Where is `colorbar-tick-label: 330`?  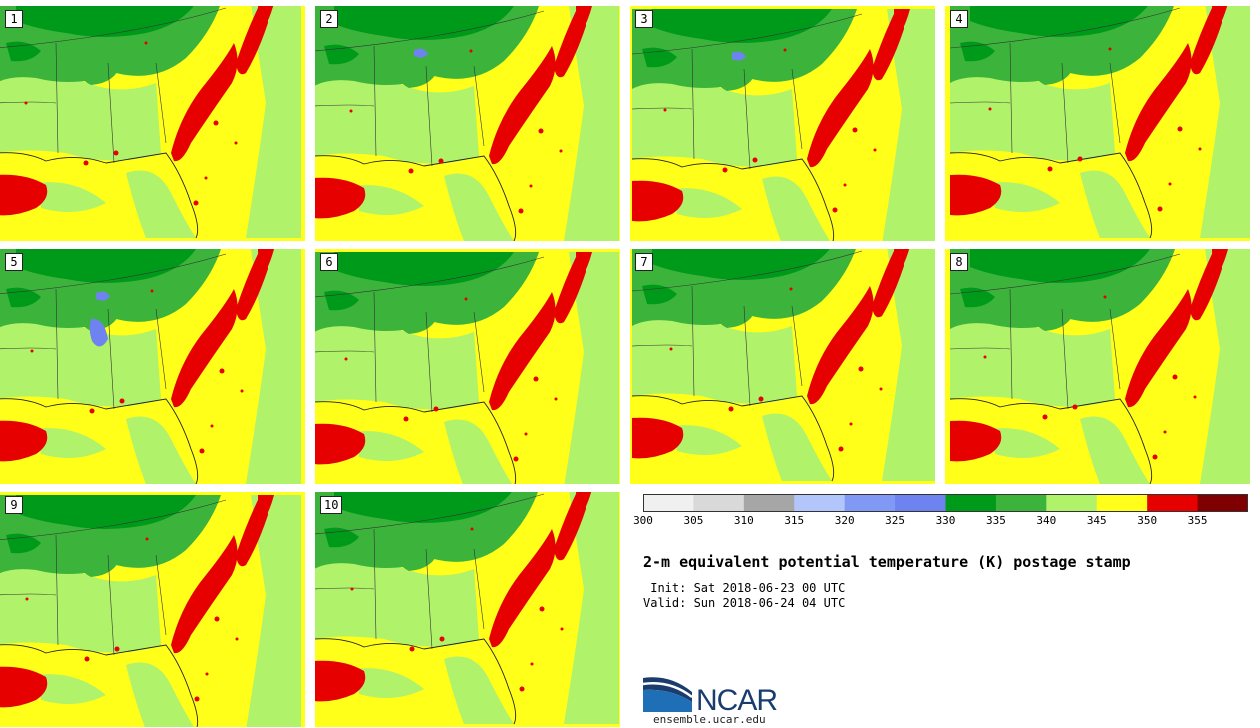 colorbar-tick-label: 330 is located at coordinates (945, 520).